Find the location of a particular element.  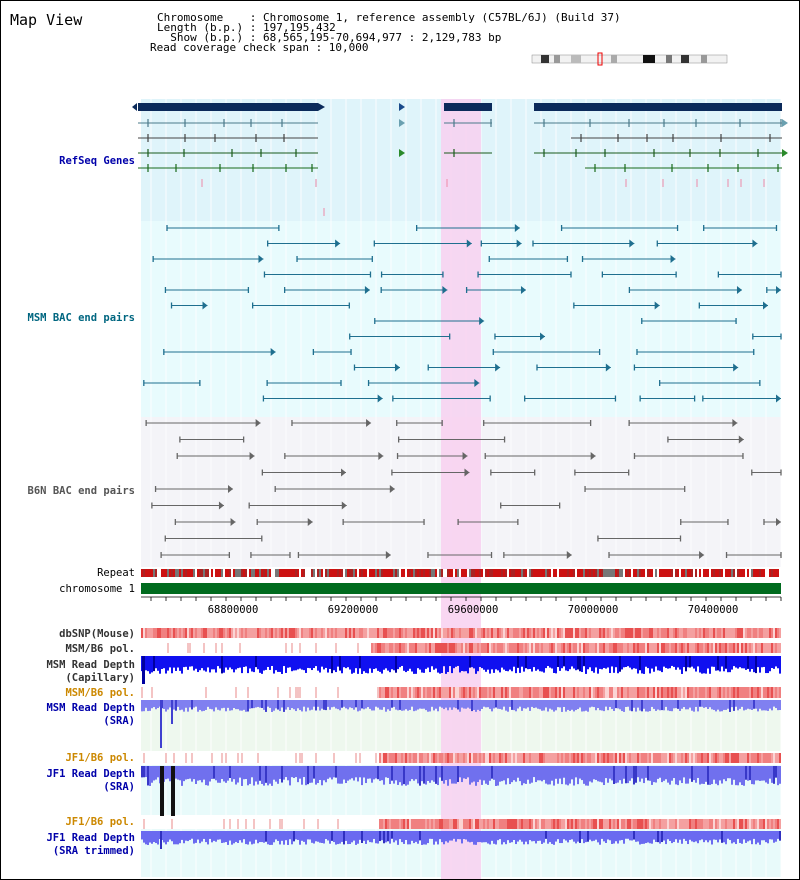

repeat-track-label: Repeat is located at coordinates (116, 573).